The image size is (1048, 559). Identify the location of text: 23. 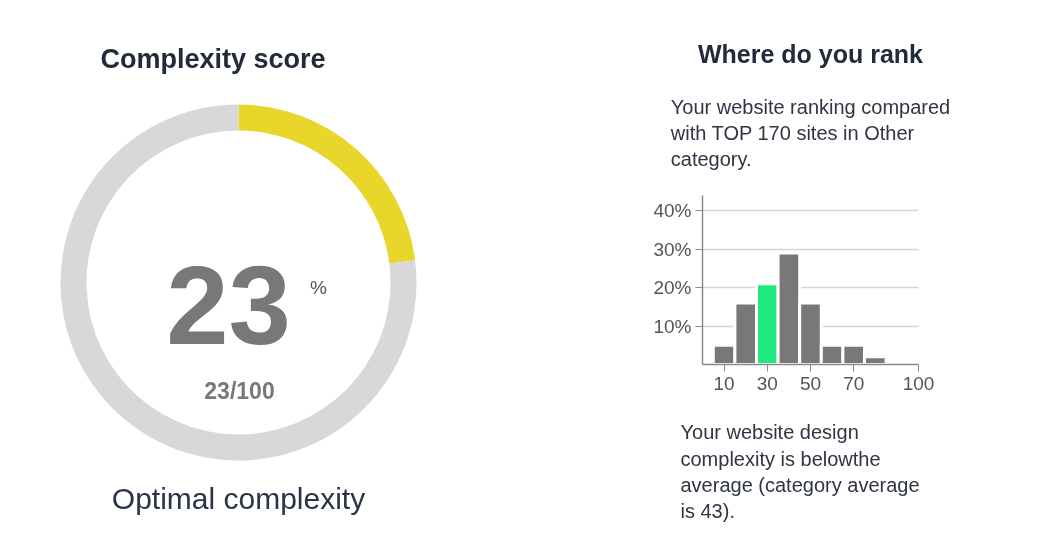
(228, 305).